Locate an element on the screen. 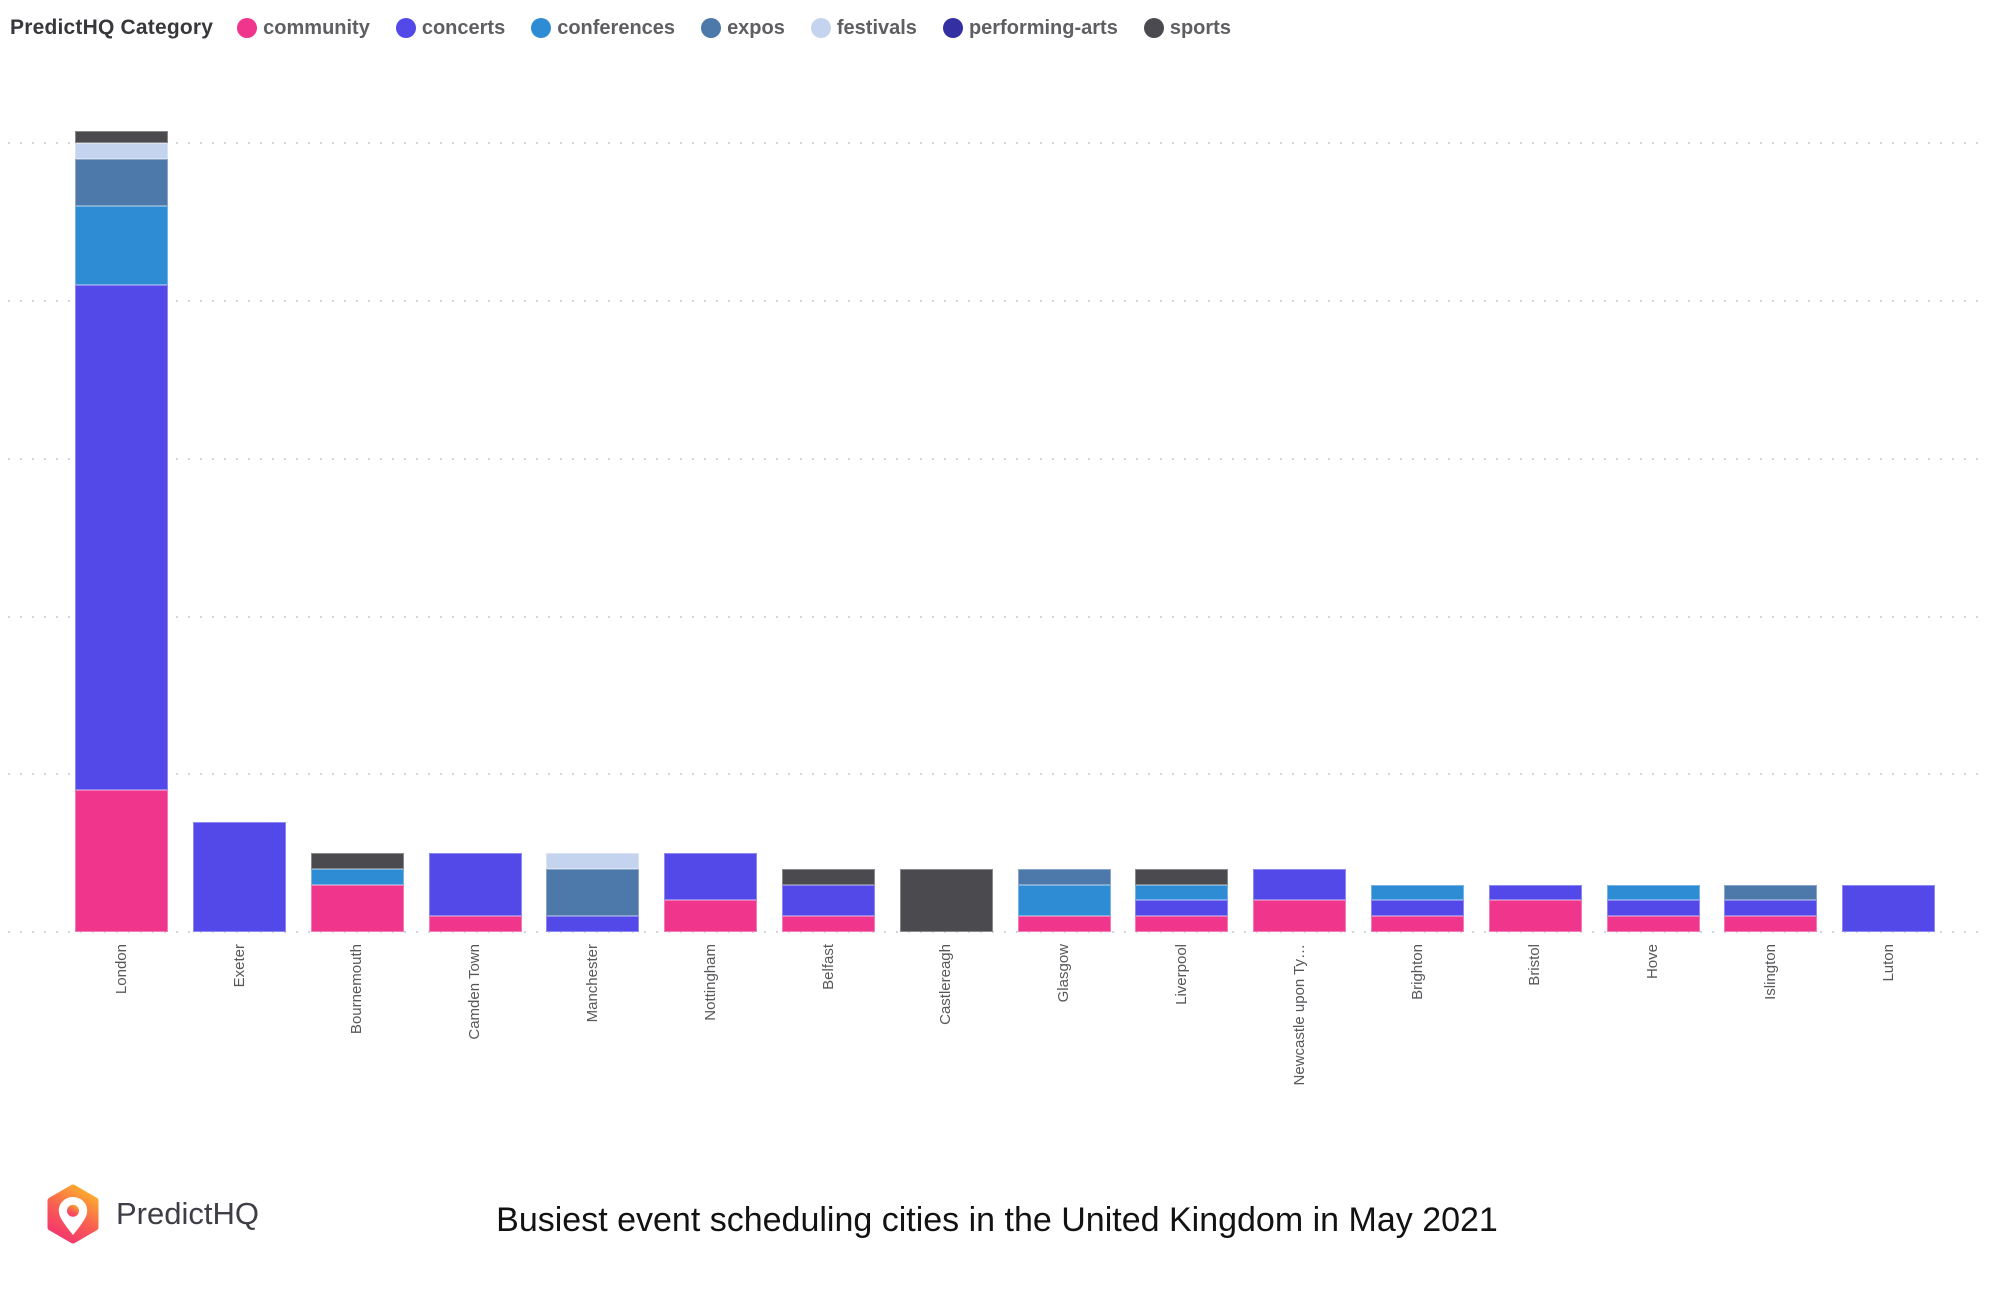 This screenshot has height=1300, width=1992. bar-manchester-concerts is located at coordinates (593, 924).